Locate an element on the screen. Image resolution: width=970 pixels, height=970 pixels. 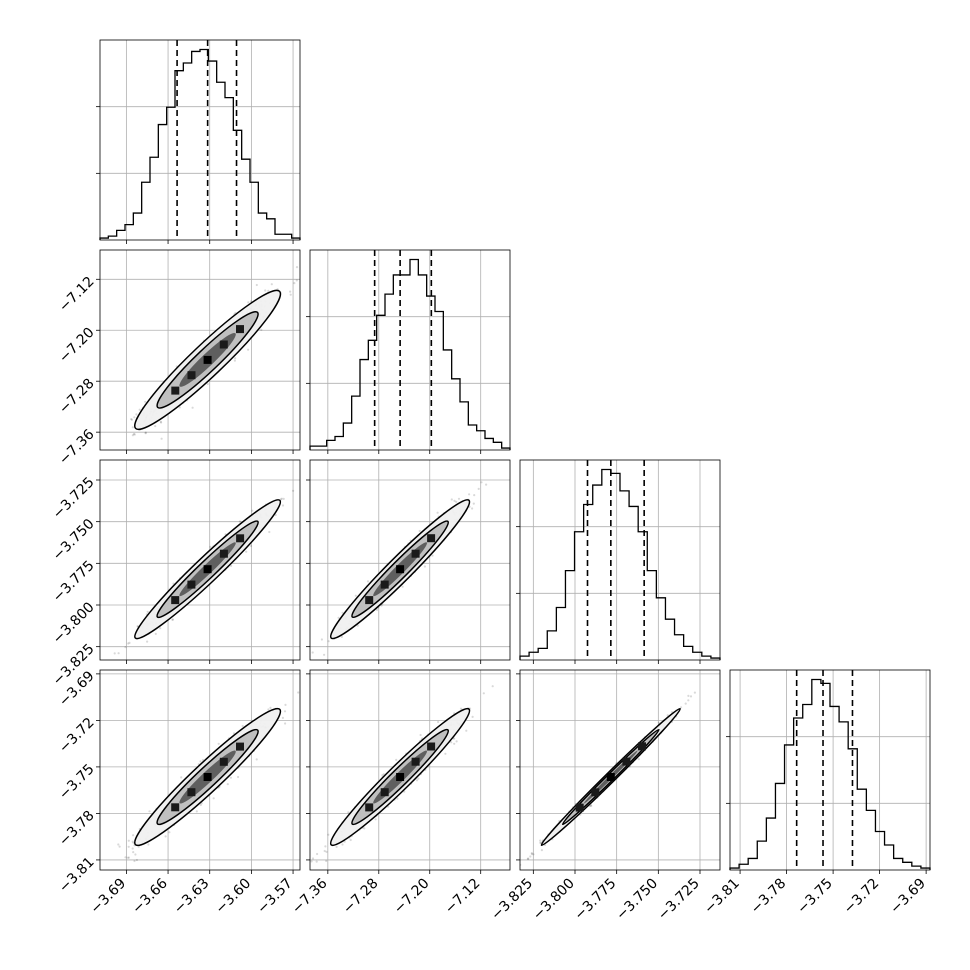
y-tick-label: −7.12 is located at coordinates (77, 295).